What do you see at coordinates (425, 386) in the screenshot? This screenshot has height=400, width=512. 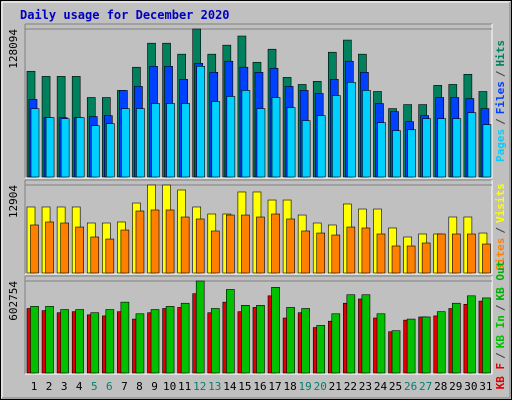 I see `x-tick-label: 27` at bounding box center [425, 386].